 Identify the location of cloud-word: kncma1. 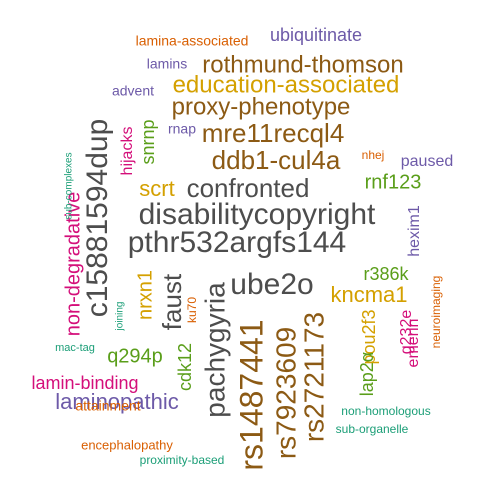
(368, 294).